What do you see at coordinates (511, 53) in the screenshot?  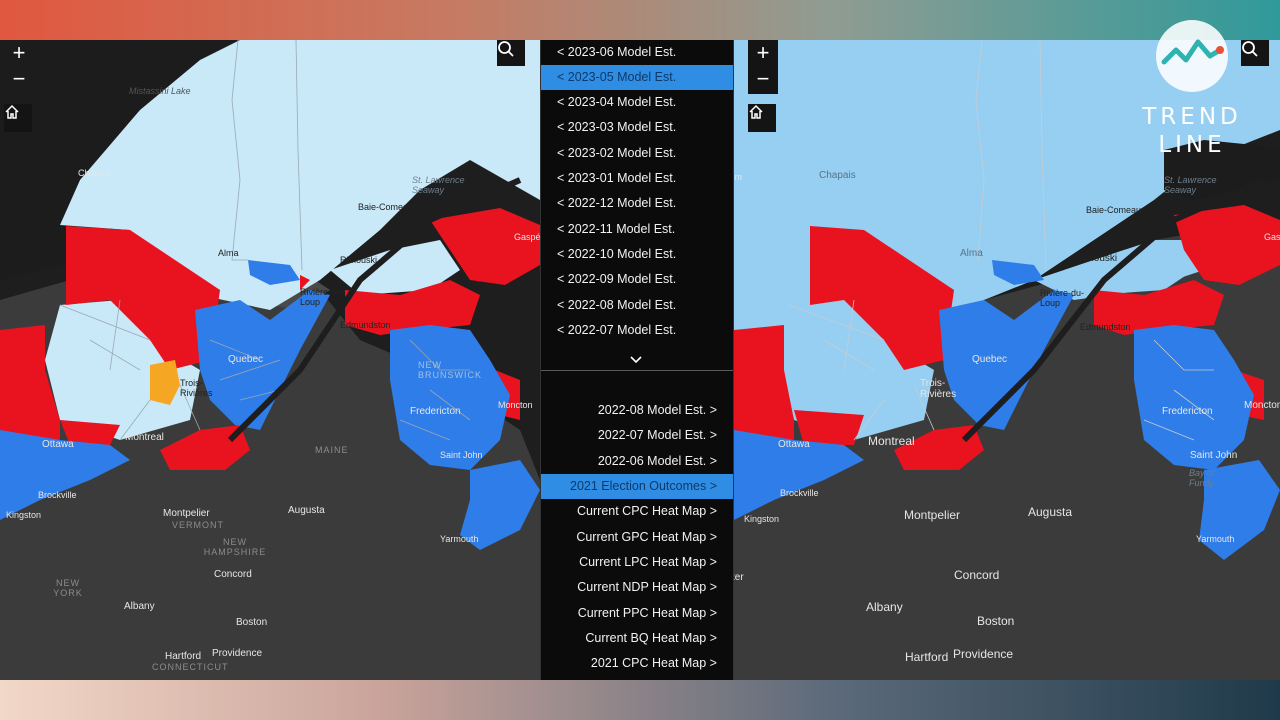 I see `search-button` at bounding box center [511, 53].